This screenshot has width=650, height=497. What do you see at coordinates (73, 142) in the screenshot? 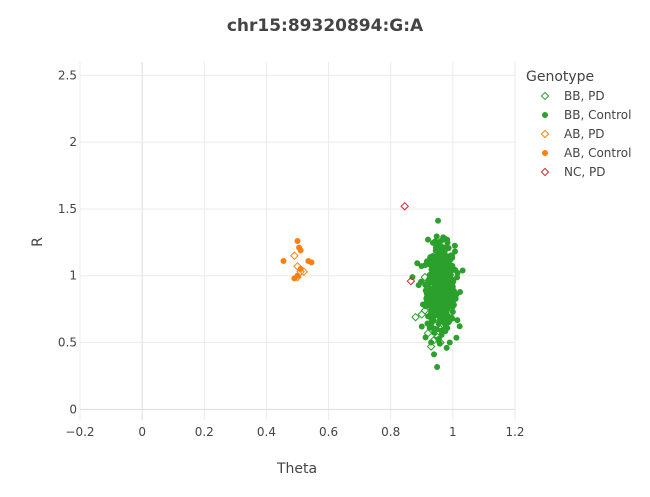
I see `y-tick-label: 2` at bounding box center [73, 142].